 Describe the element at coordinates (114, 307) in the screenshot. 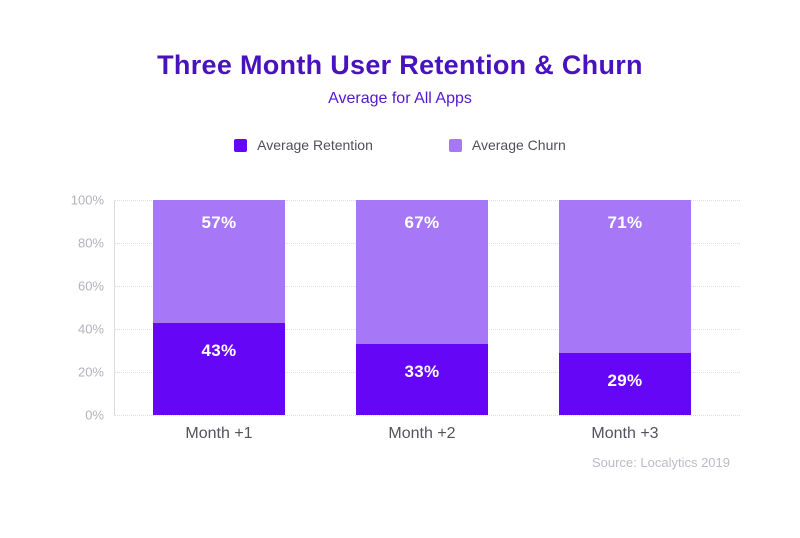

I see `y-axis-line` at that location.